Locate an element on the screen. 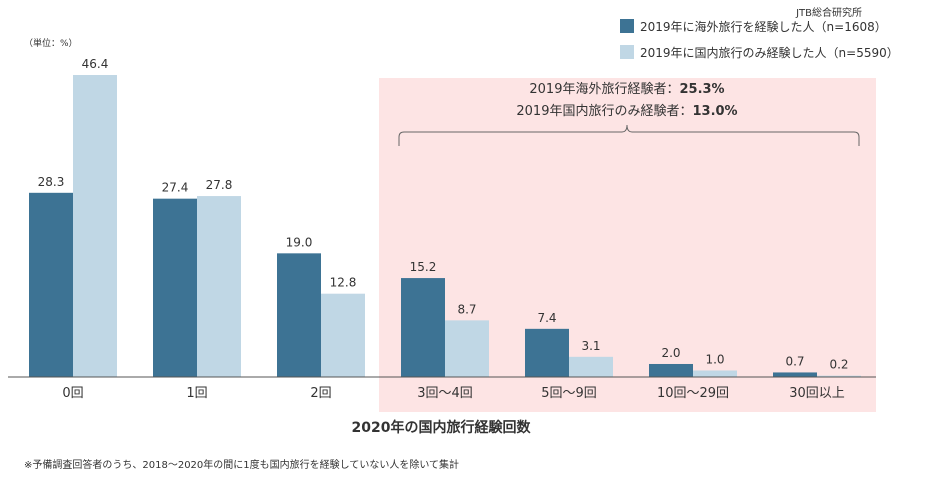 The image size is (934, 478). unit-label: （単位：%） is located at coordinates (51, 44).